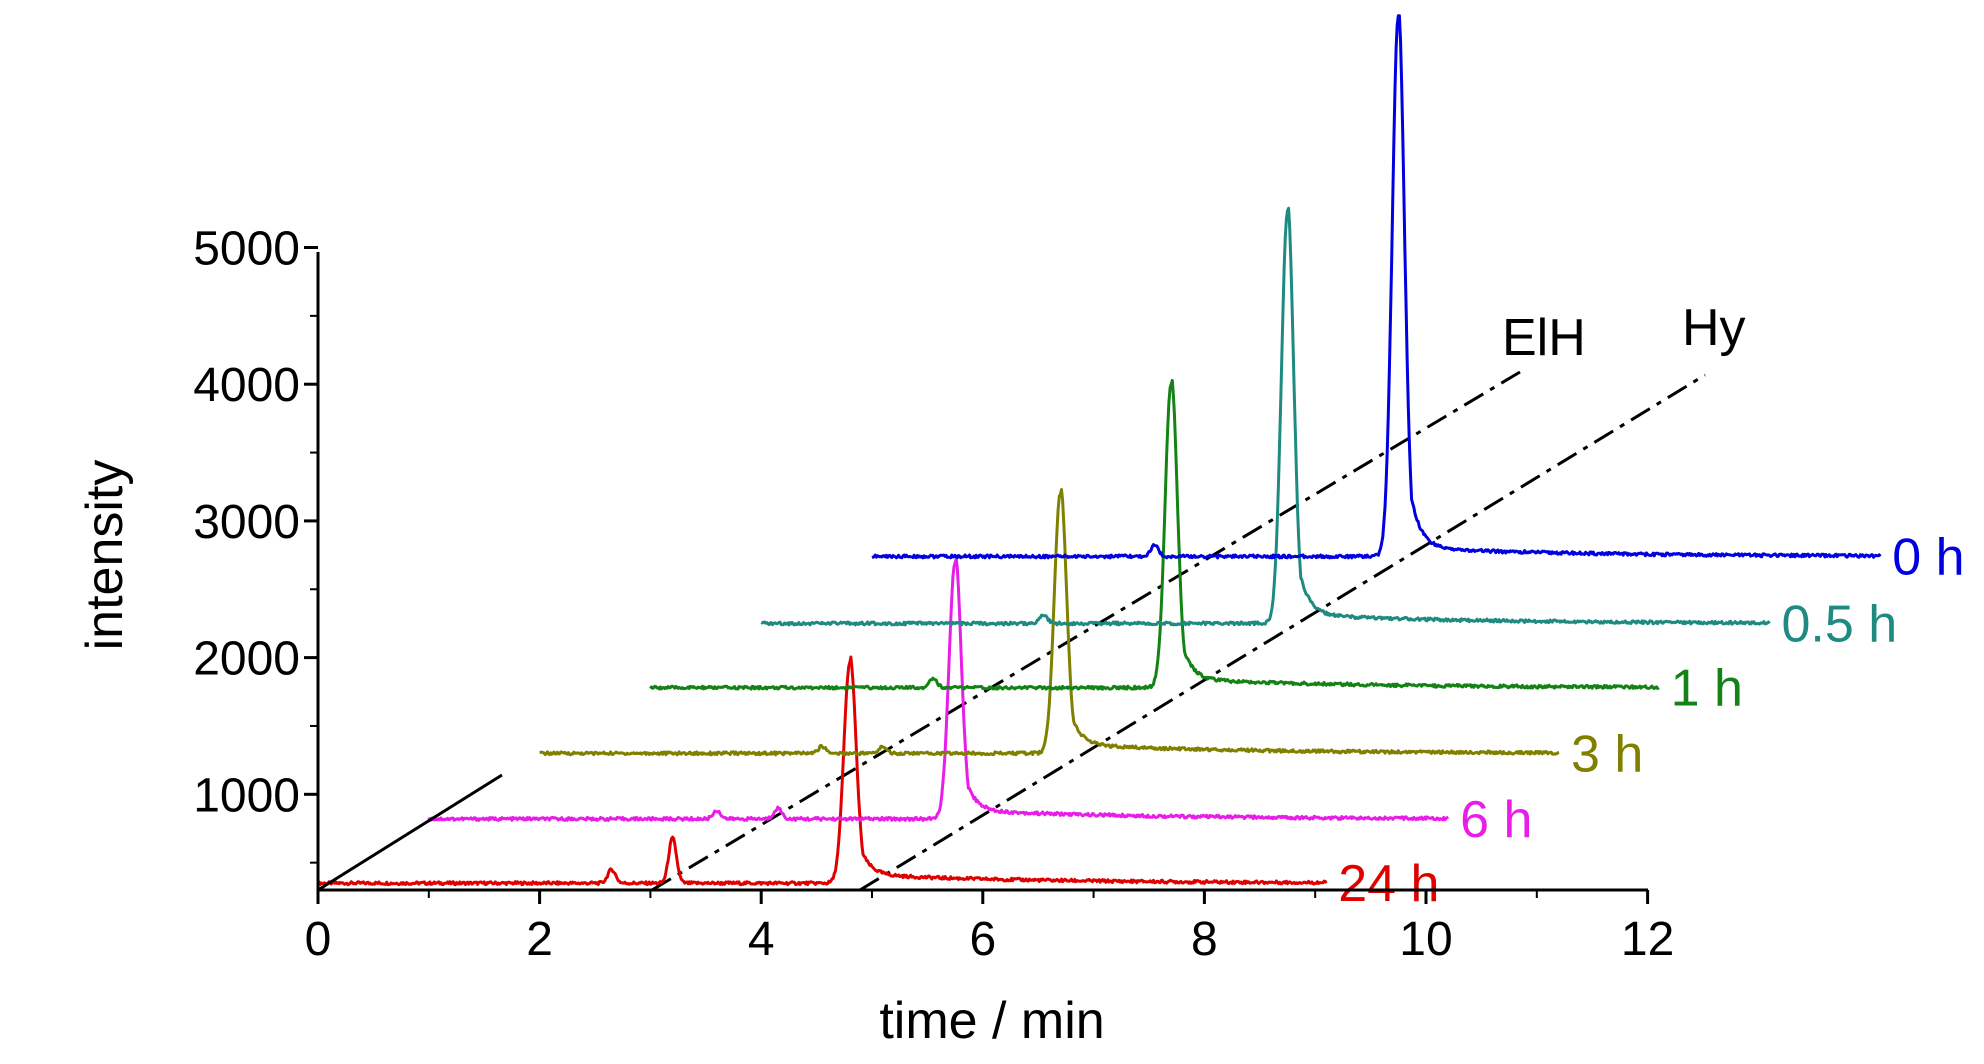  I want to click on y-tick-label: 5000, so click(246, 249).